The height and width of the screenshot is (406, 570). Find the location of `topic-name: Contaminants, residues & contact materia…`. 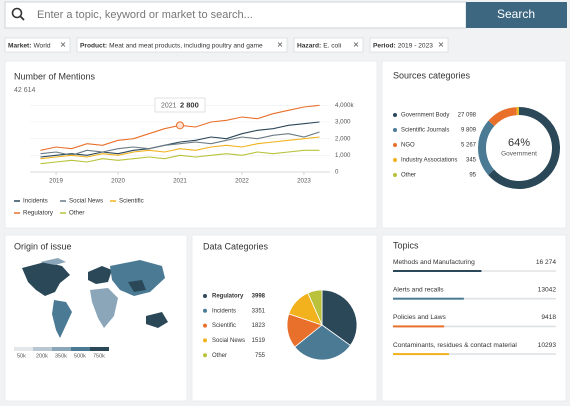

topic-name: Contaminants, residues & contact materia… is located at coordinates (455, 345).